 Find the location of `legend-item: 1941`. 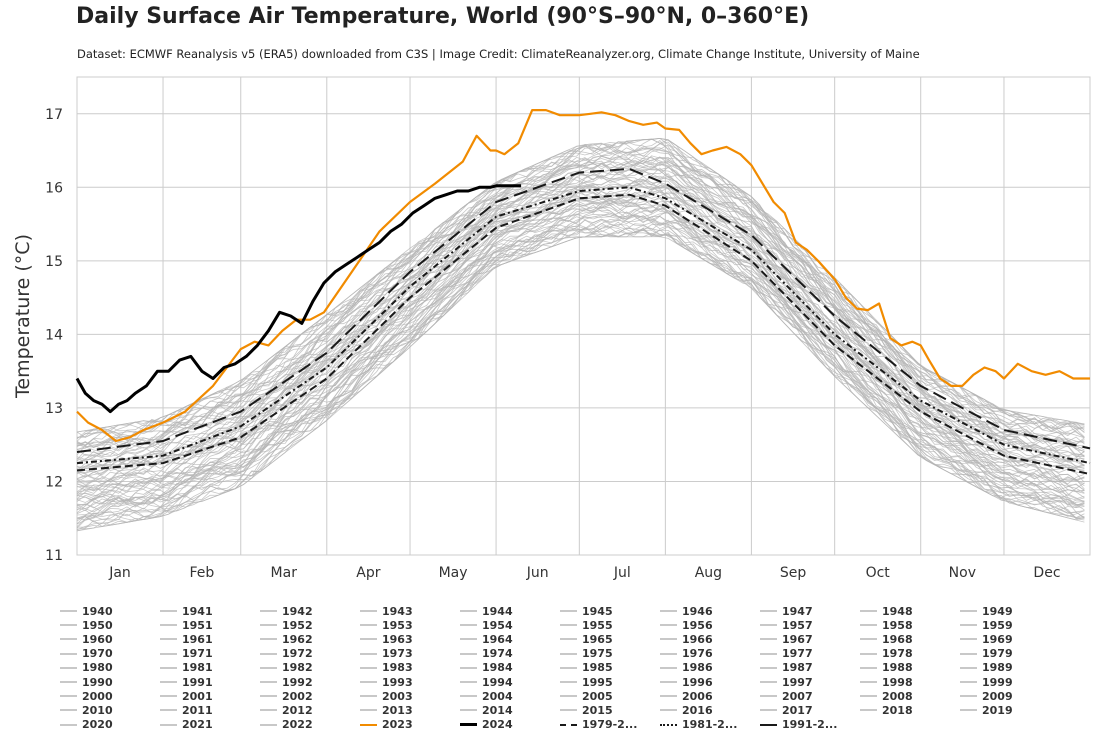

legend-item: 1941 is located at coordinates (210, 611).